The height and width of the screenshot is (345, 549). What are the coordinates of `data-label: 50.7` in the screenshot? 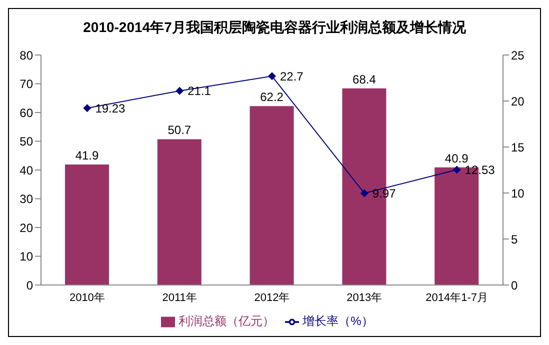 It's located at (180, 130).